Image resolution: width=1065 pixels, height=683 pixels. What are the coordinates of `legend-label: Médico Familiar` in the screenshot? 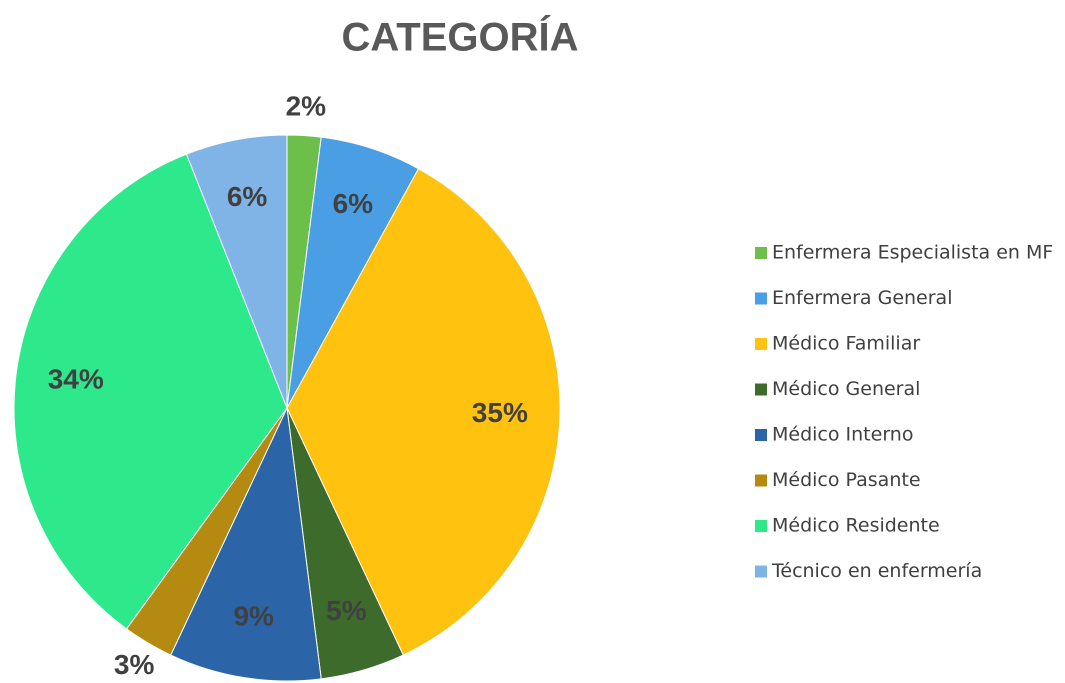 It's located at (846, 344).